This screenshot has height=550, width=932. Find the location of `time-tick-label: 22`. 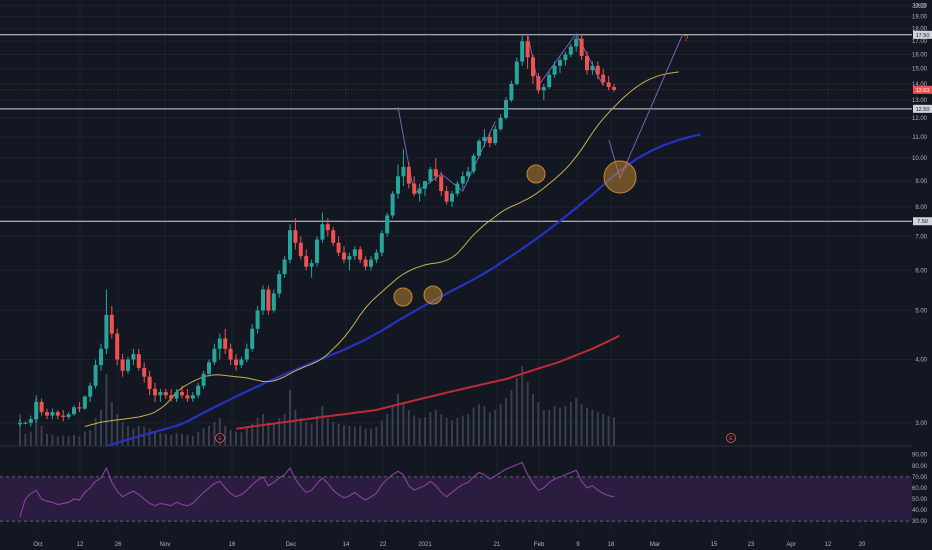

time-tick-label: 22 is located at coordinates (383, 545).